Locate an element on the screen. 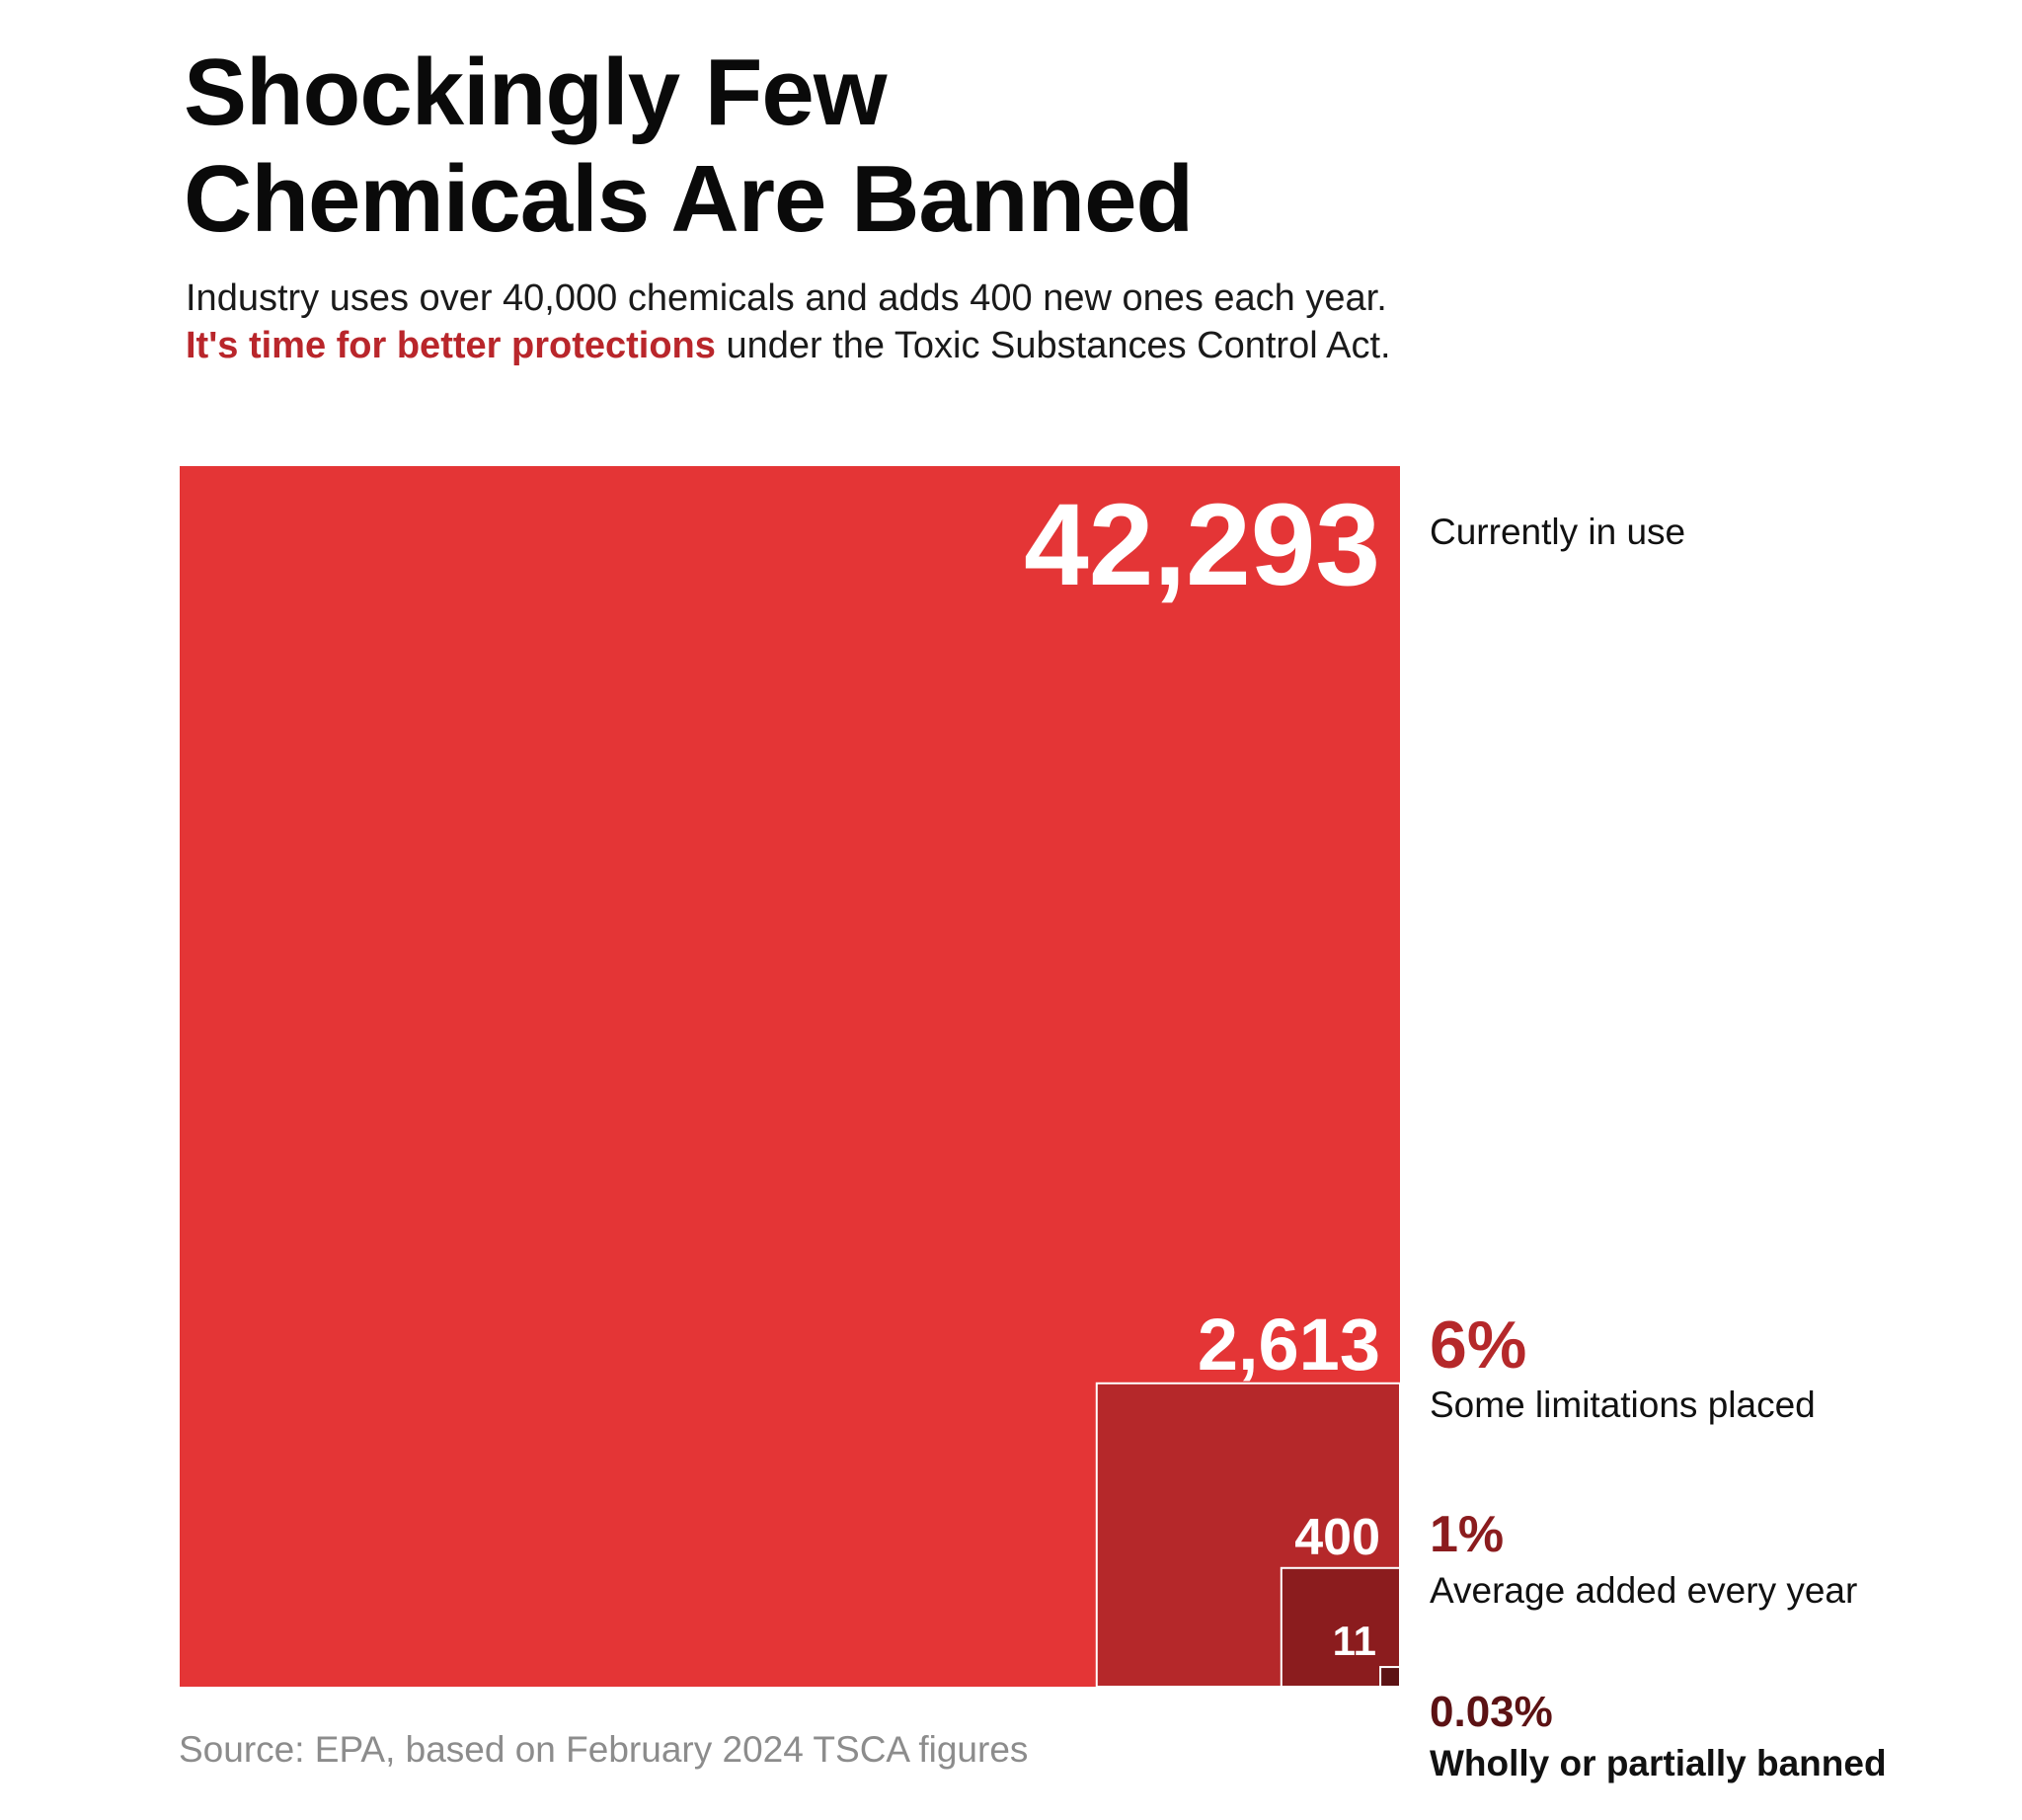 This screenshot has width=2022, height=1820. category-label-banned: Wholly or partially banned is located at coordinates (1658, 1763).